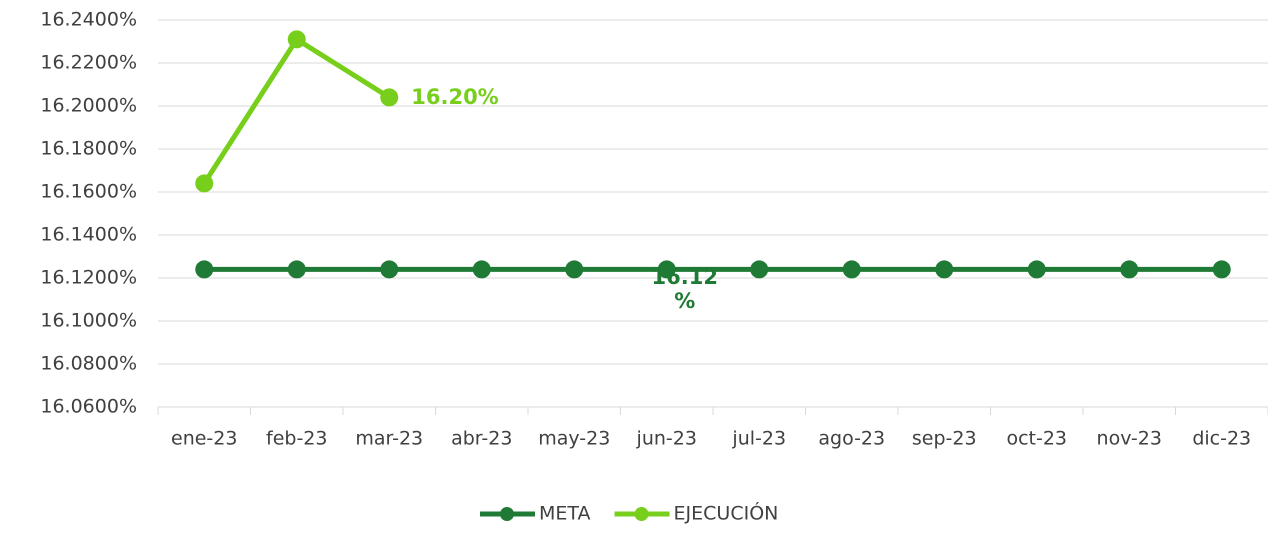  What do you see at coordinates (296, 110) in the screenshot?
I see `series-line` at bounding box center [296, 110].